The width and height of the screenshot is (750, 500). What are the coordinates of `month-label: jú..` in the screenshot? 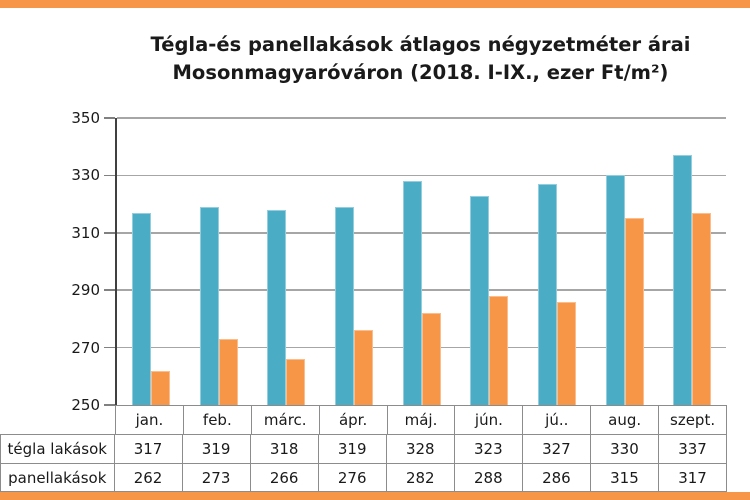 It's located at (557, 420).